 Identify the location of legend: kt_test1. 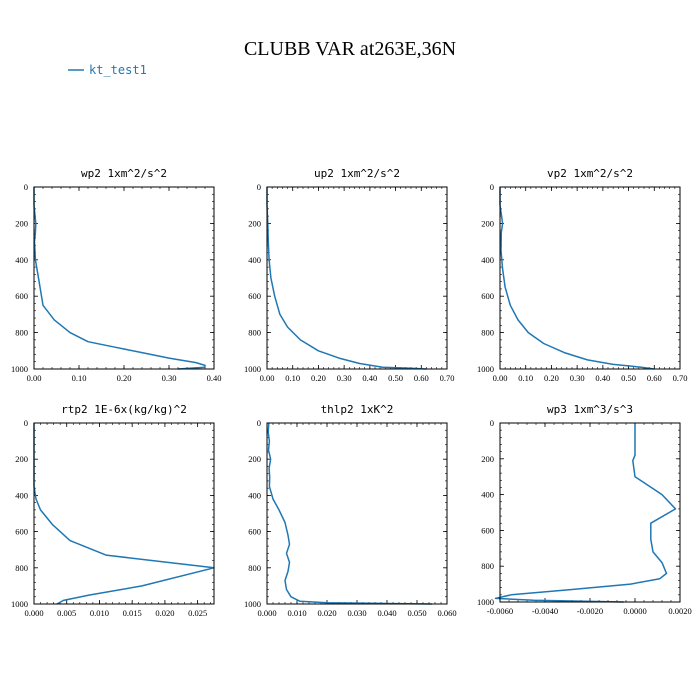
(107, 70).